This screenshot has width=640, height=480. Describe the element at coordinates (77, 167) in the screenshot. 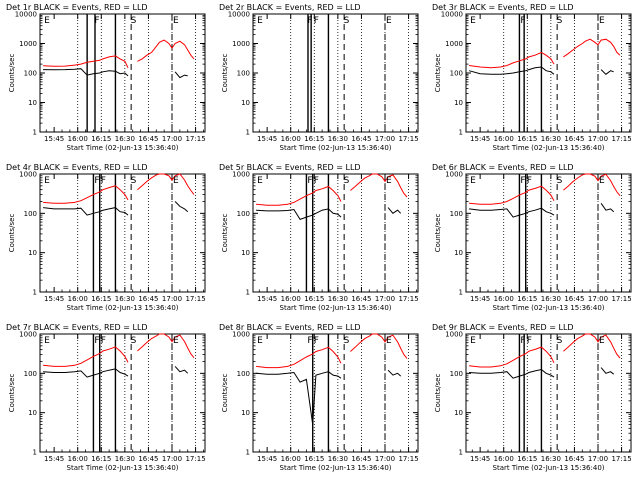

I see `chart-title: Det 4r BLACK = Events, RED = LLD` at that location.